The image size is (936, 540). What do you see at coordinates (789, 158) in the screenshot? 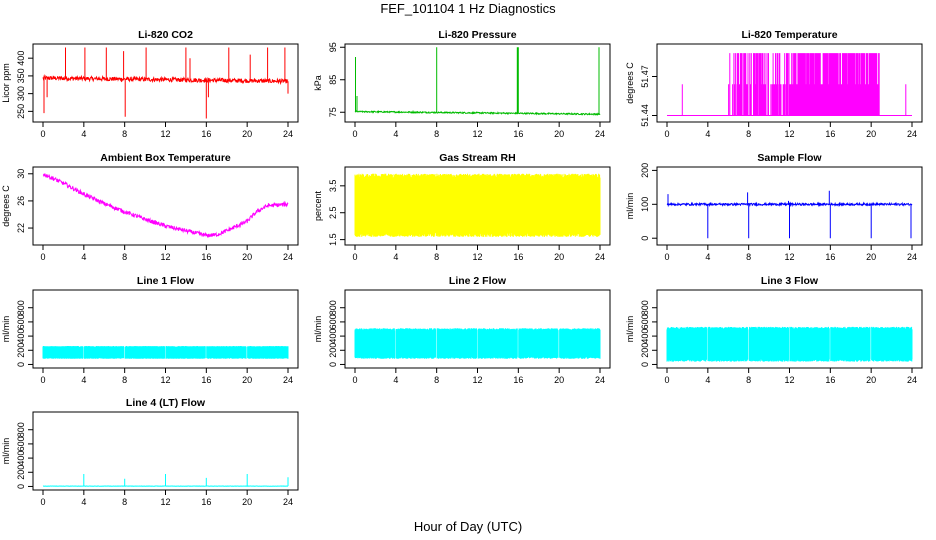
I see `panel-title: Sample Flow` at bounding box center [789, 158].